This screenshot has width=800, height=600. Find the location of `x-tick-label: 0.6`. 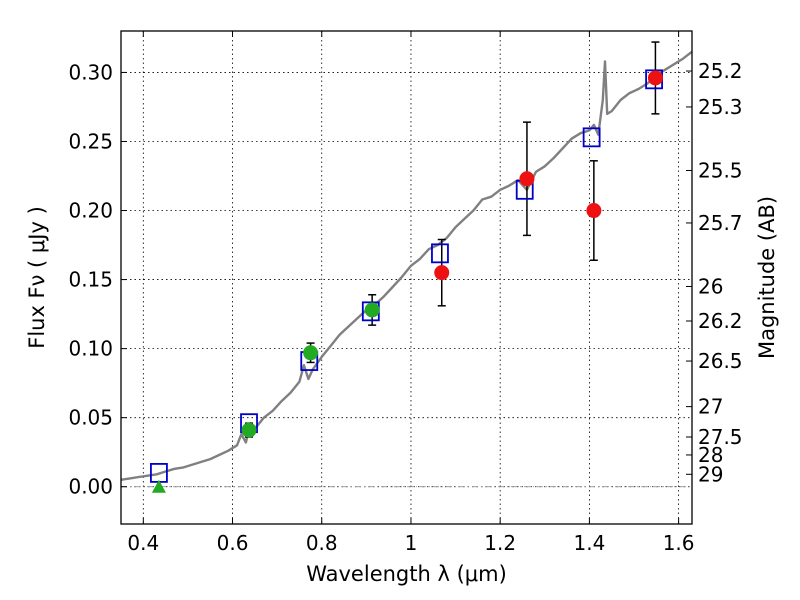

x-tick-label: 0.6 is located at coordinates (233, 543).